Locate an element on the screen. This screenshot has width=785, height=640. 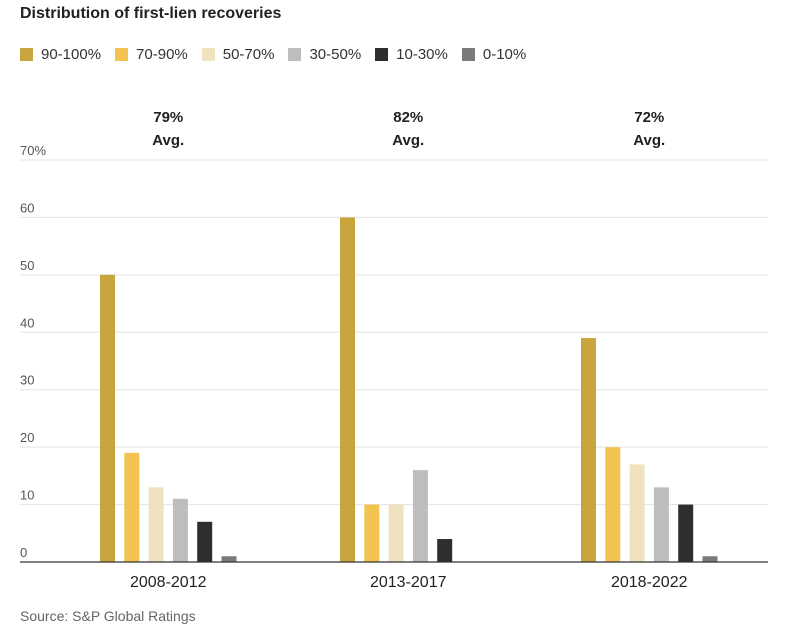
legend-item: 70-90% is located at coordinates (151, 54).